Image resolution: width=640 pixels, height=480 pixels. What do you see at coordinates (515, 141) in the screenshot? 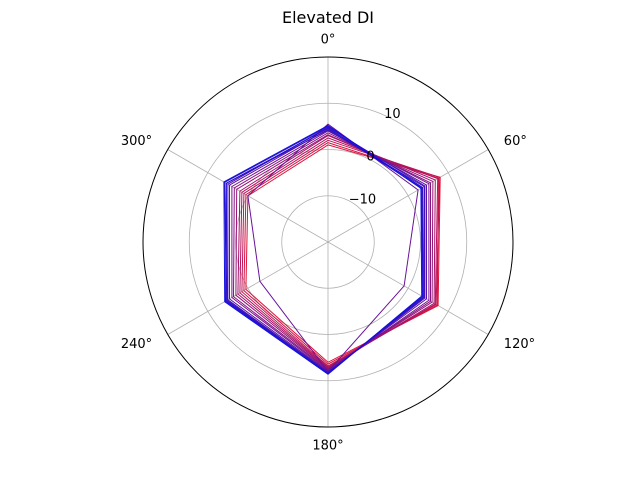
I see `theta-tick-label-1: 60°` at bounding box center [515, 141].